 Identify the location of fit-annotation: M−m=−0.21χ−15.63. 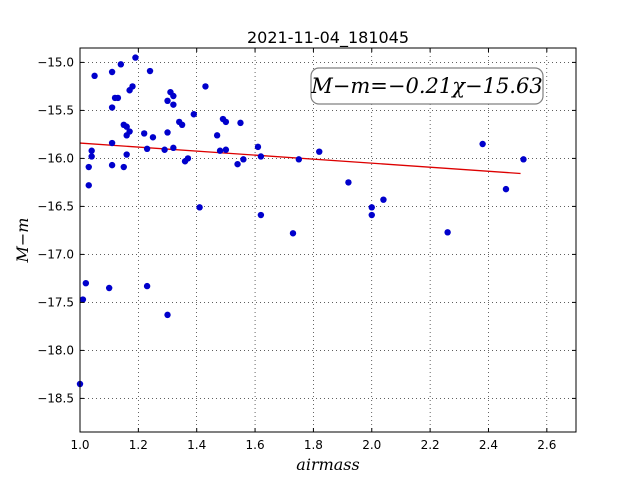
(427, 86).